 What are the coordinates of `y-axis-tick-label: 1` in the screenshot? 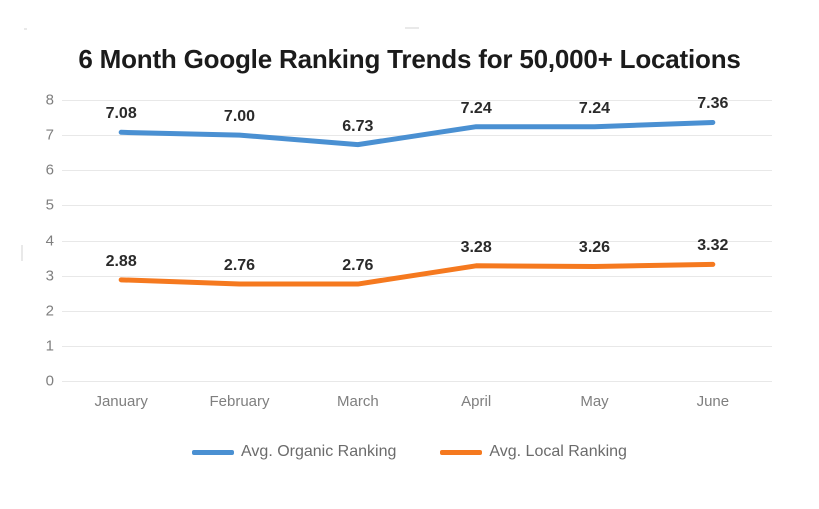 It's located at (49, 346).